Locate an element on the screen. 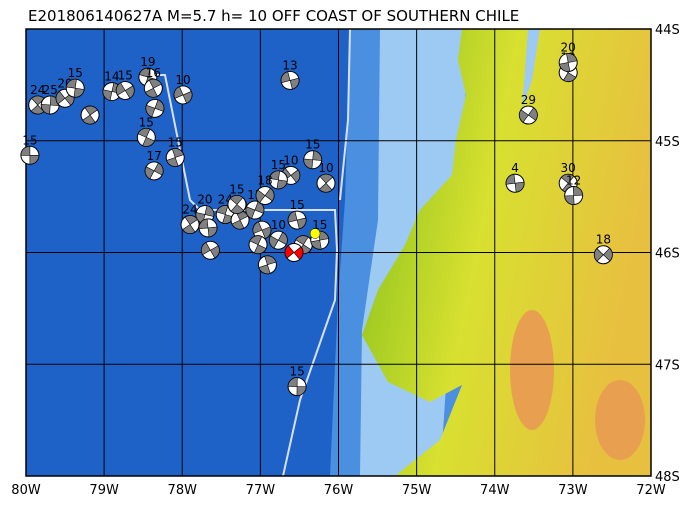  depth-label: 12 is located at coordinates (573, 181).